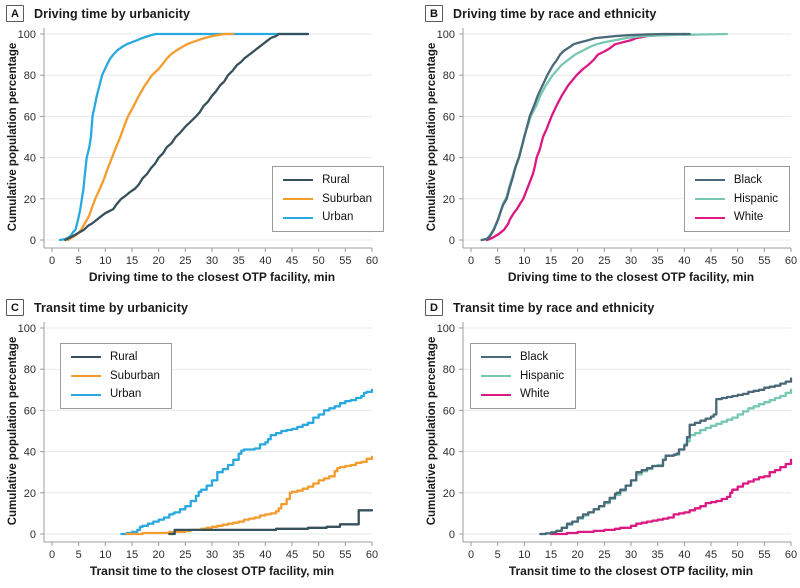 Image resolution: width=800 pixels, height=588 pixels. Describe the element at coordinates (555, 13) in the screenshot. I see `panel-b-title: Driving time by race and ethnicity` at that location.